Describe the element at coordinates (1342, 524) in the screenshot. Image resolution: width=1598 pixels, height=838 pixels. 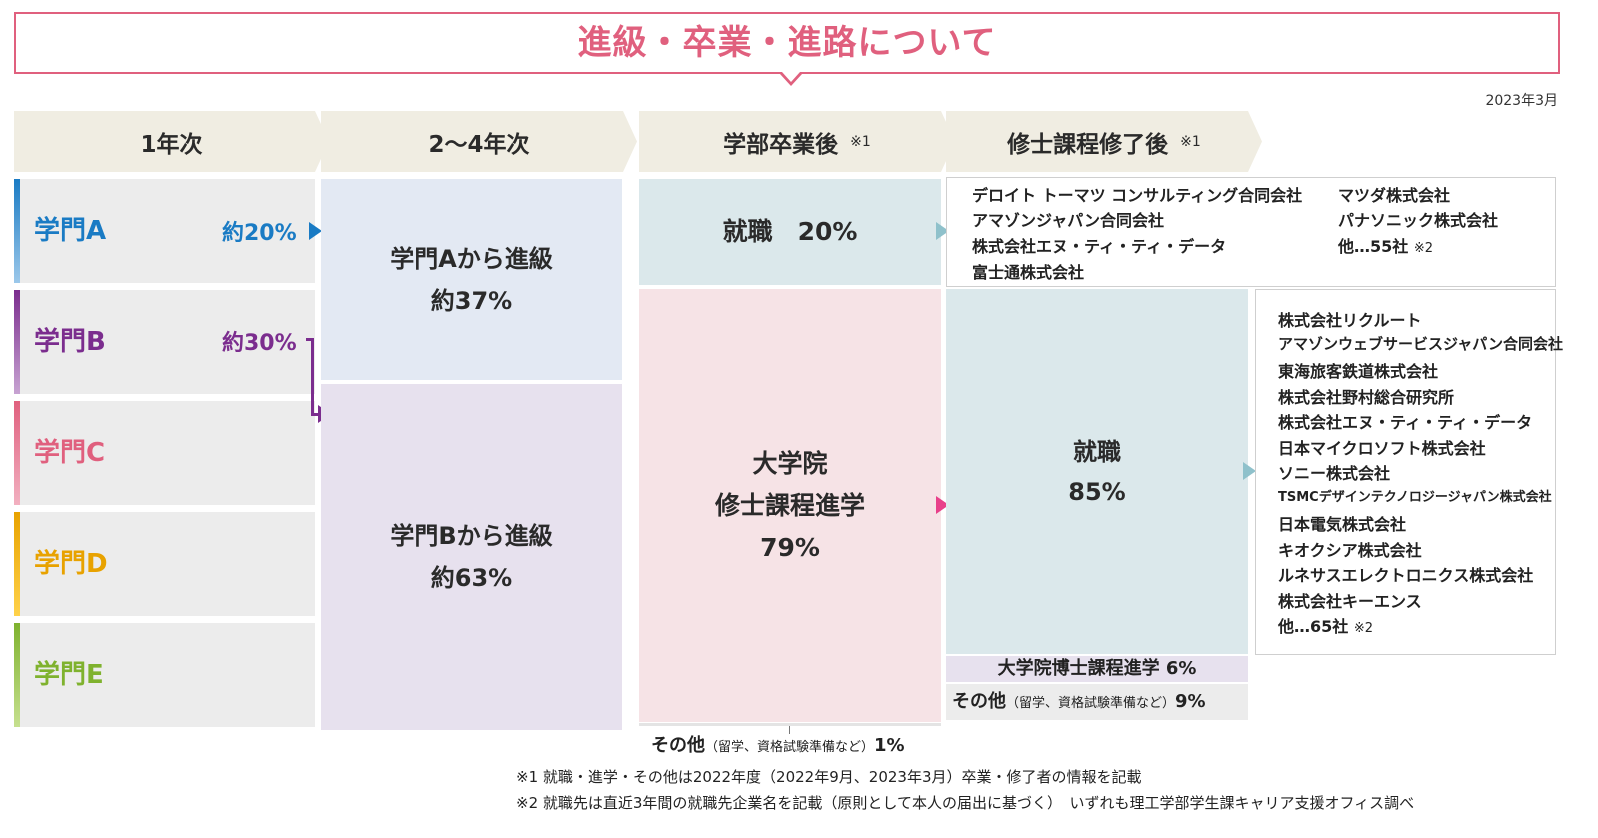
I see `master-company-9: 日本電気株式会社` at that location.